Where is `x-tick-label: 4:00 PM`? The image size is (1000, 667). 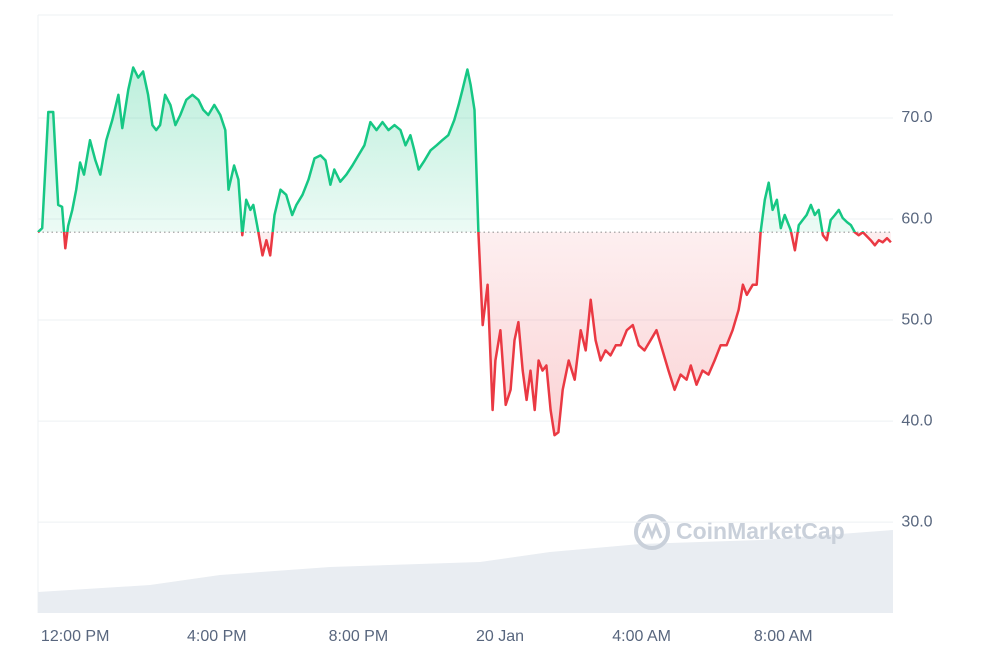
x-tick-label: 4:00 PM is located at coordinates (217, 636).